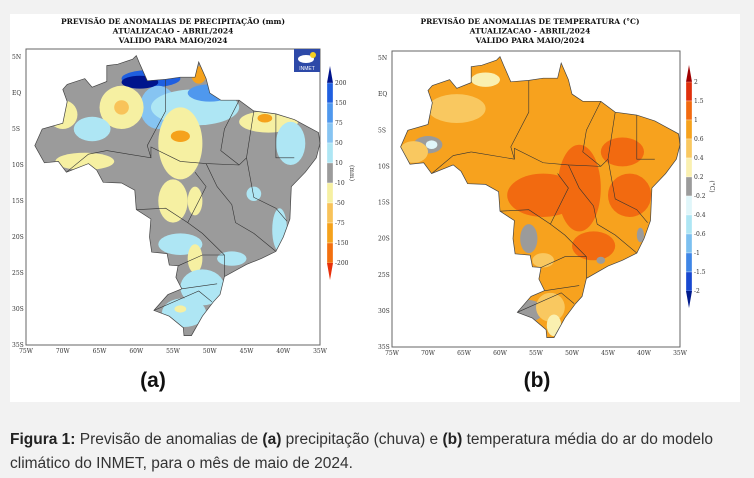  I want to click on colorbar-label: -150, so click(342, 243).